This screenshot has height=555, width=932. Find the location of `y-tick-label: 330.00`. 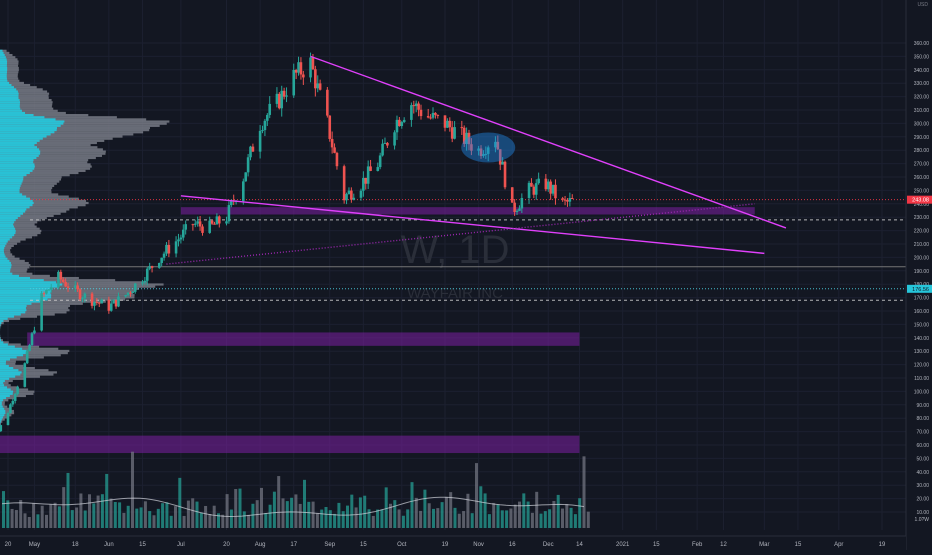

y-tick-label: 330.00 is located at coordinates (922, 84).